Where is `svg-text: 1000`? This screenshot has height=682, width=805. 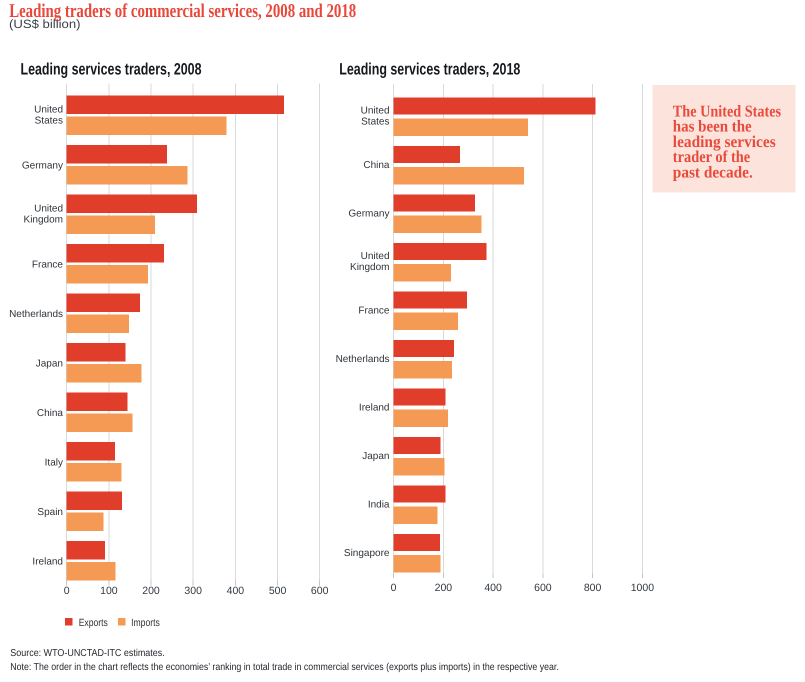
svg-text: 1000 is located at coordinates (643, 588).